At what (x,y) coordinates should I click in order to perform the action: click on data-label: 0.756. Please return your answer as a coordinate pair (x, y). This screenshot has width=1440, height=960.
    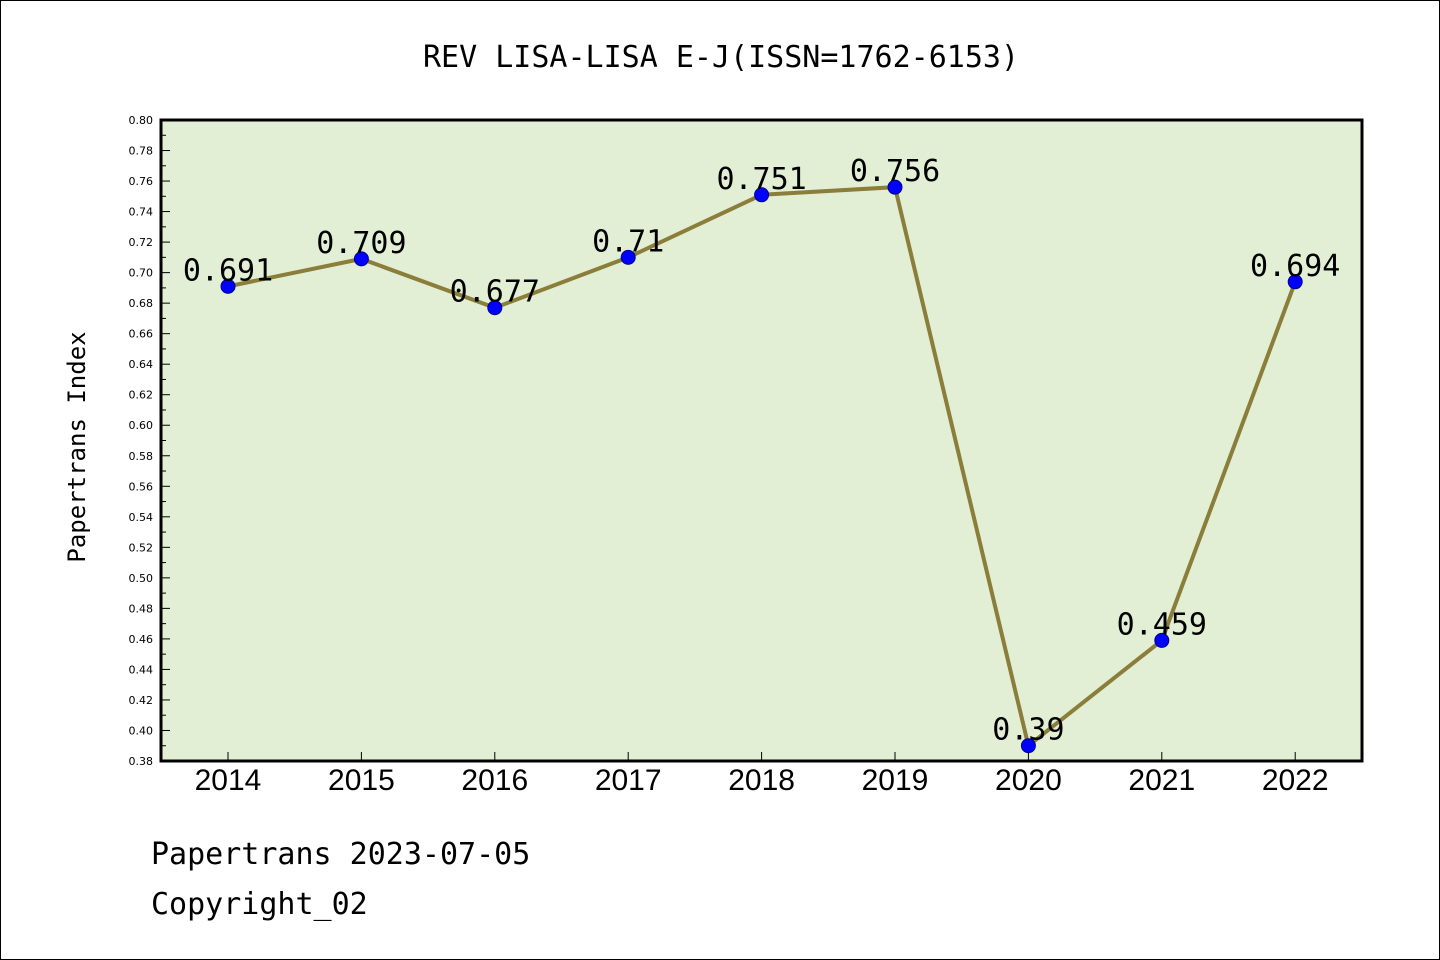
    Looking at the image, I should click on (895, 171).